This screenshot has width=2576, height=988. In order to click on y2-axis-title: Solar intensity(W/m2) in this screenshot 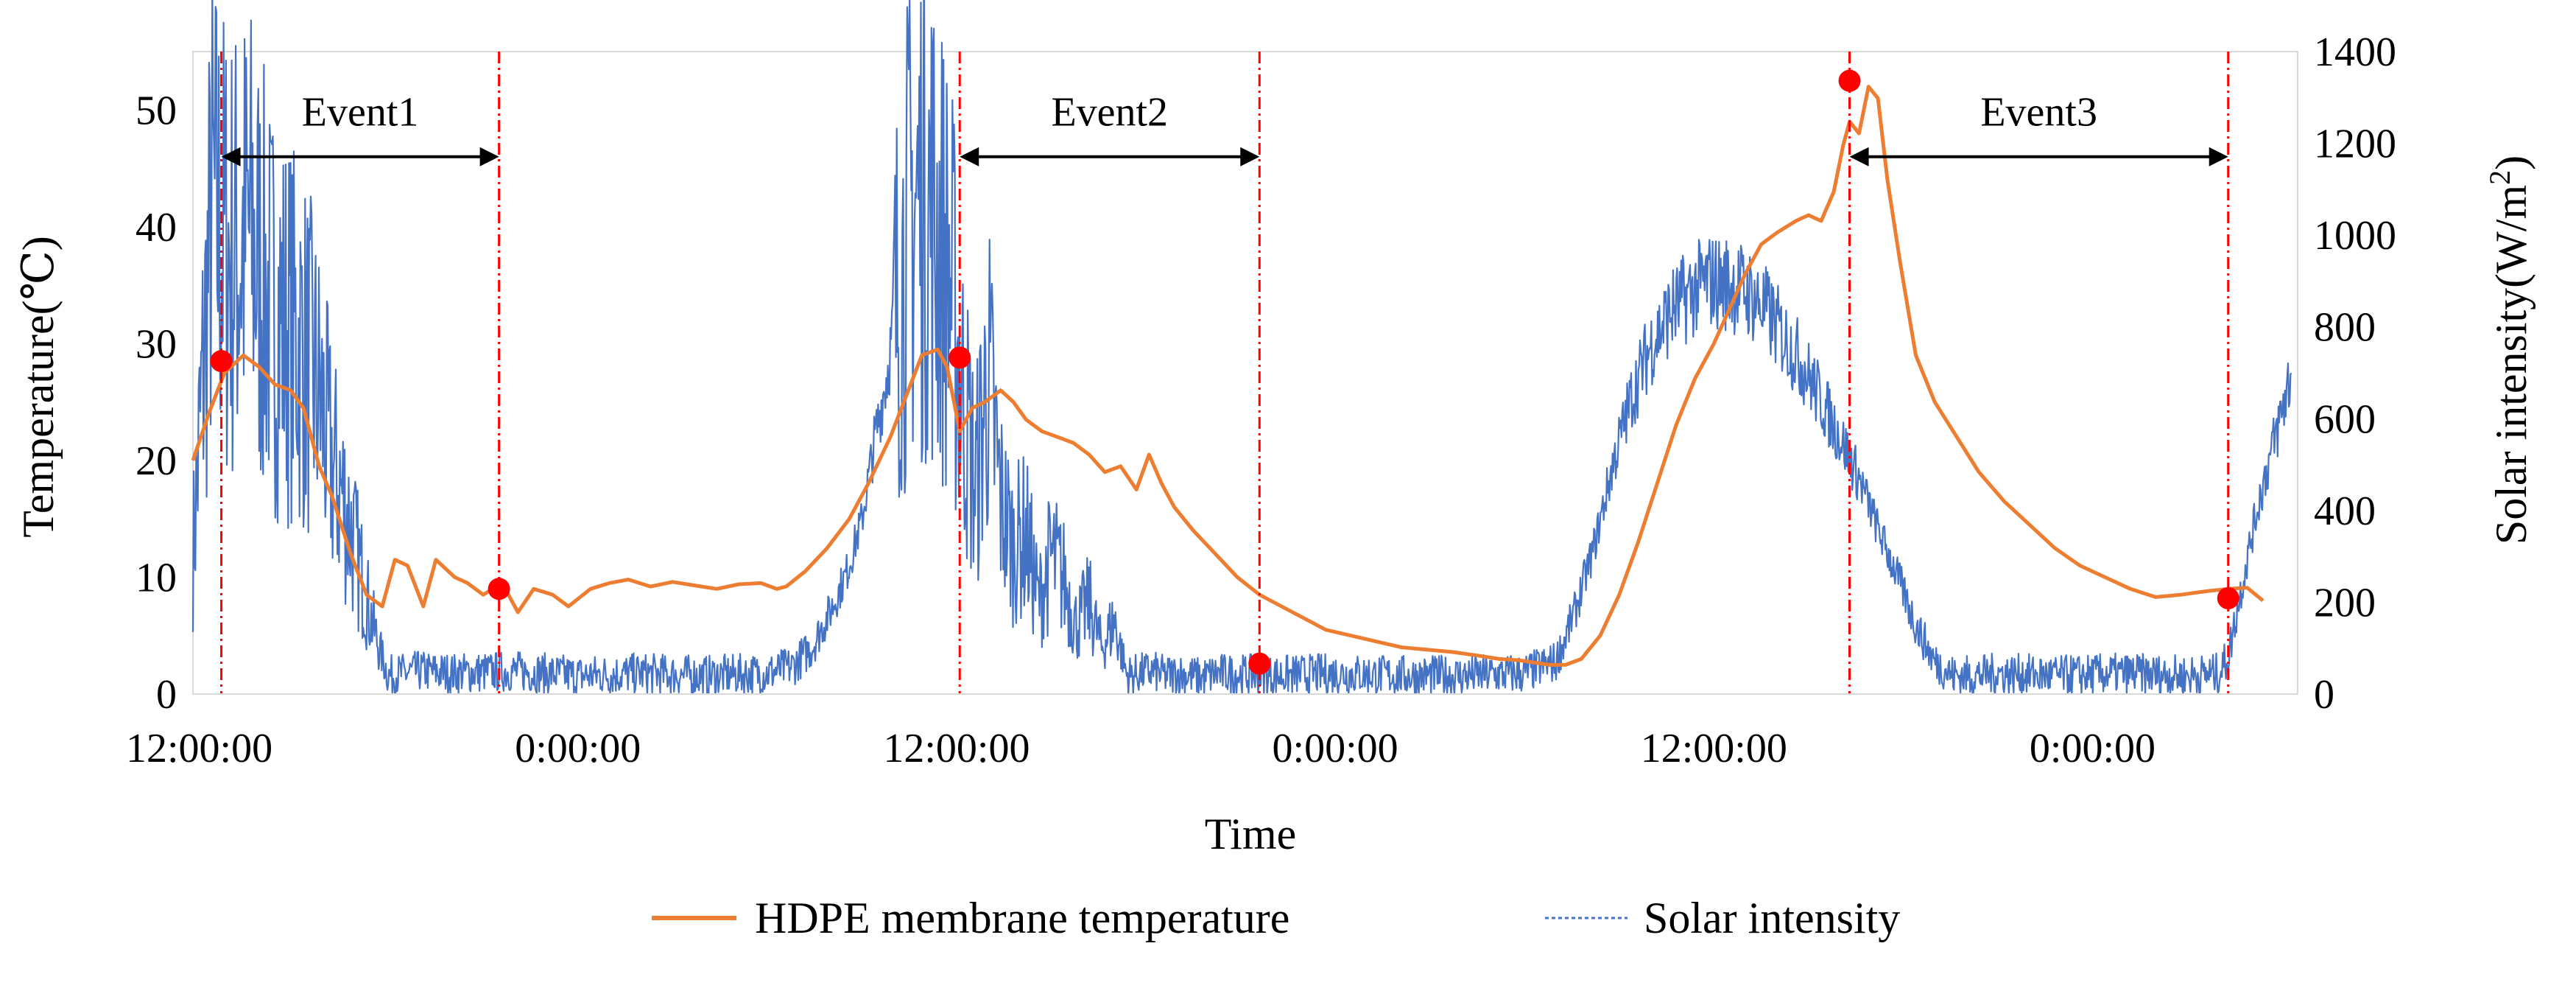, I will do `click(2509, 349)`.